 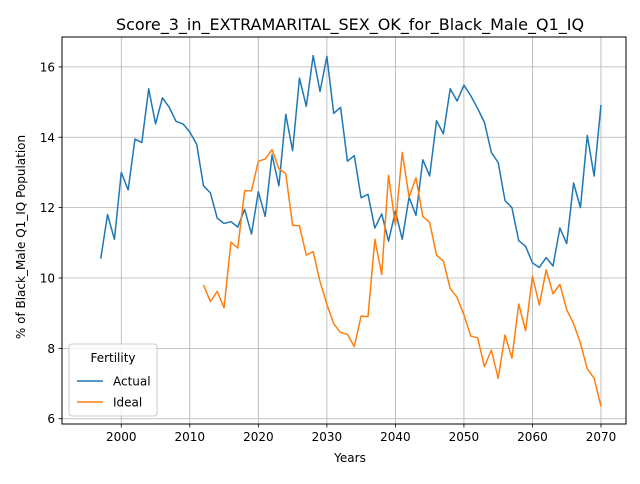 I want to click on x-axis: 2000 2010 2020 2030 2040 2050 2060 2070, so click(x=361, y=434).